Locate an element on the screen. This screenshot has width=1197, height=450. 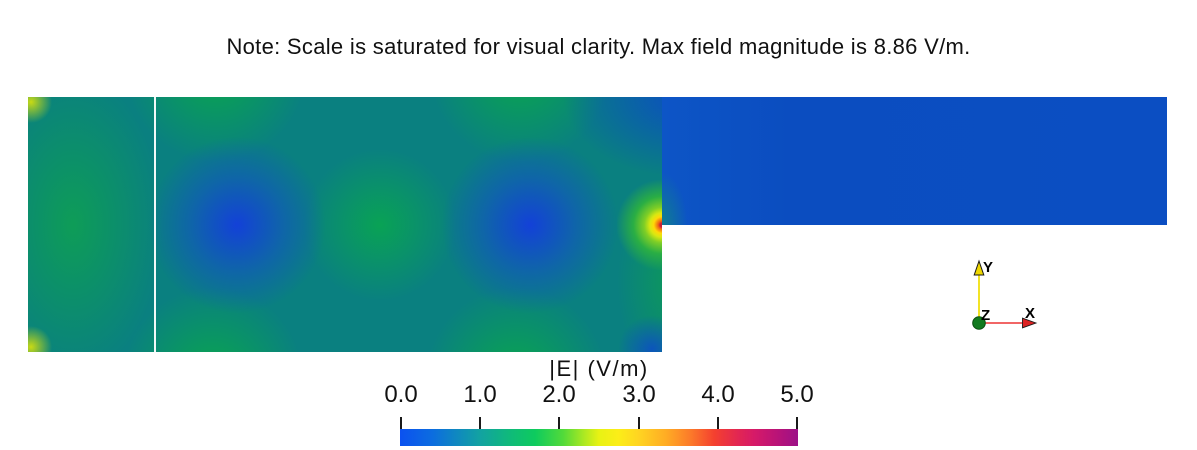
field-narrow-section is located at coordinates (914, 161).